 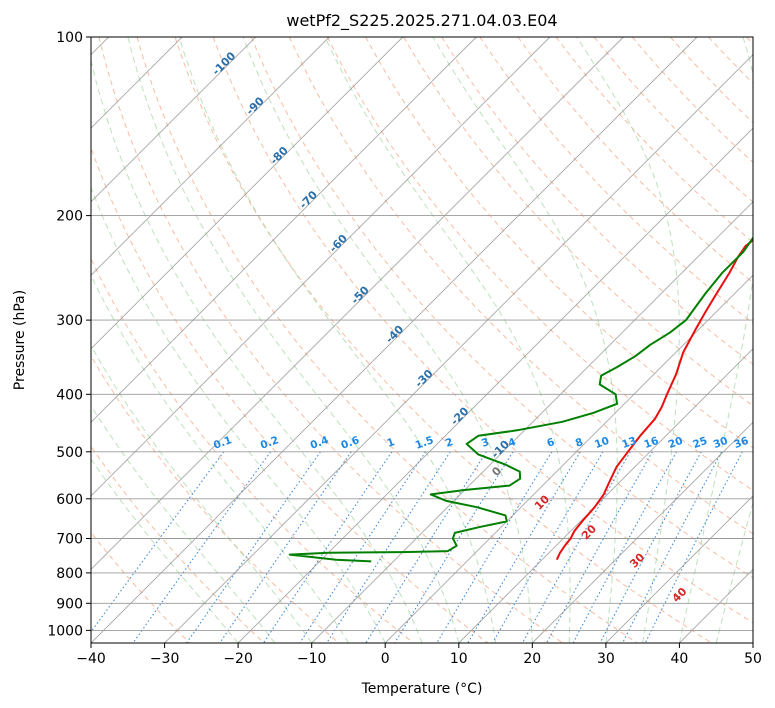 What do you see at coordinates (394, 333) in the screenshot?
I see `isotherm-label: -40` at bounding box center [394, 333].